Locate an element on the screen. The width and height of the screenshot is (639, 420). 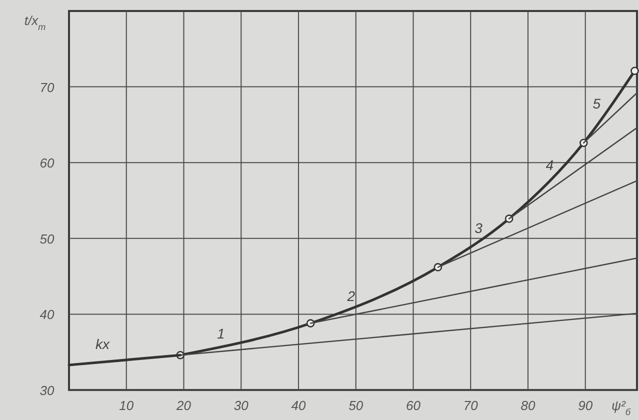
x-tick-label: 20 is located at coordinates (184, 405).